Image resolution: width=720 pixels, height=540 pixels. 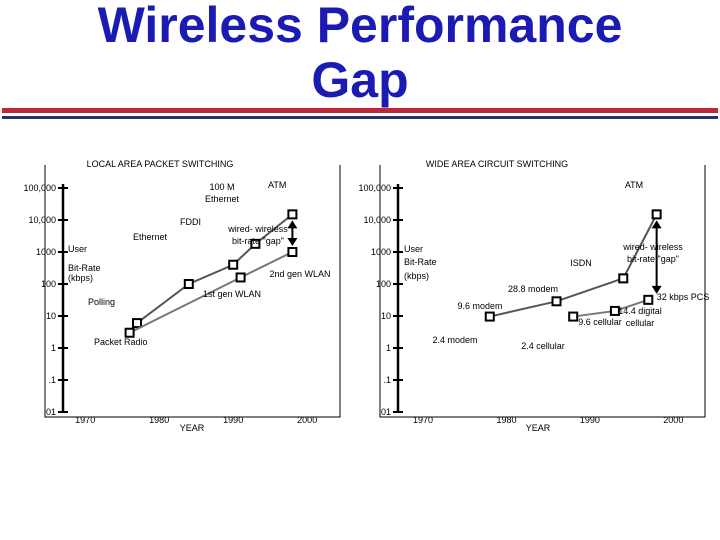 What do you see at coordinates (533, 289) in the screenshot?
I see `point-label: 28.8 modem` at bounding box center [533, 289].